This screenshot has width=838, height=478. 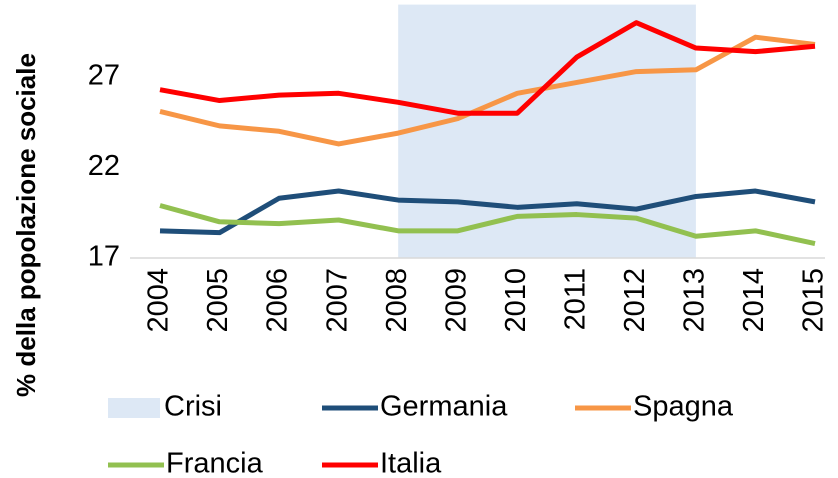 What do you see at coordinates (278, 300) in the screenshot?
I see `x-tick-label: 2006` at bounding box center [278, 300].